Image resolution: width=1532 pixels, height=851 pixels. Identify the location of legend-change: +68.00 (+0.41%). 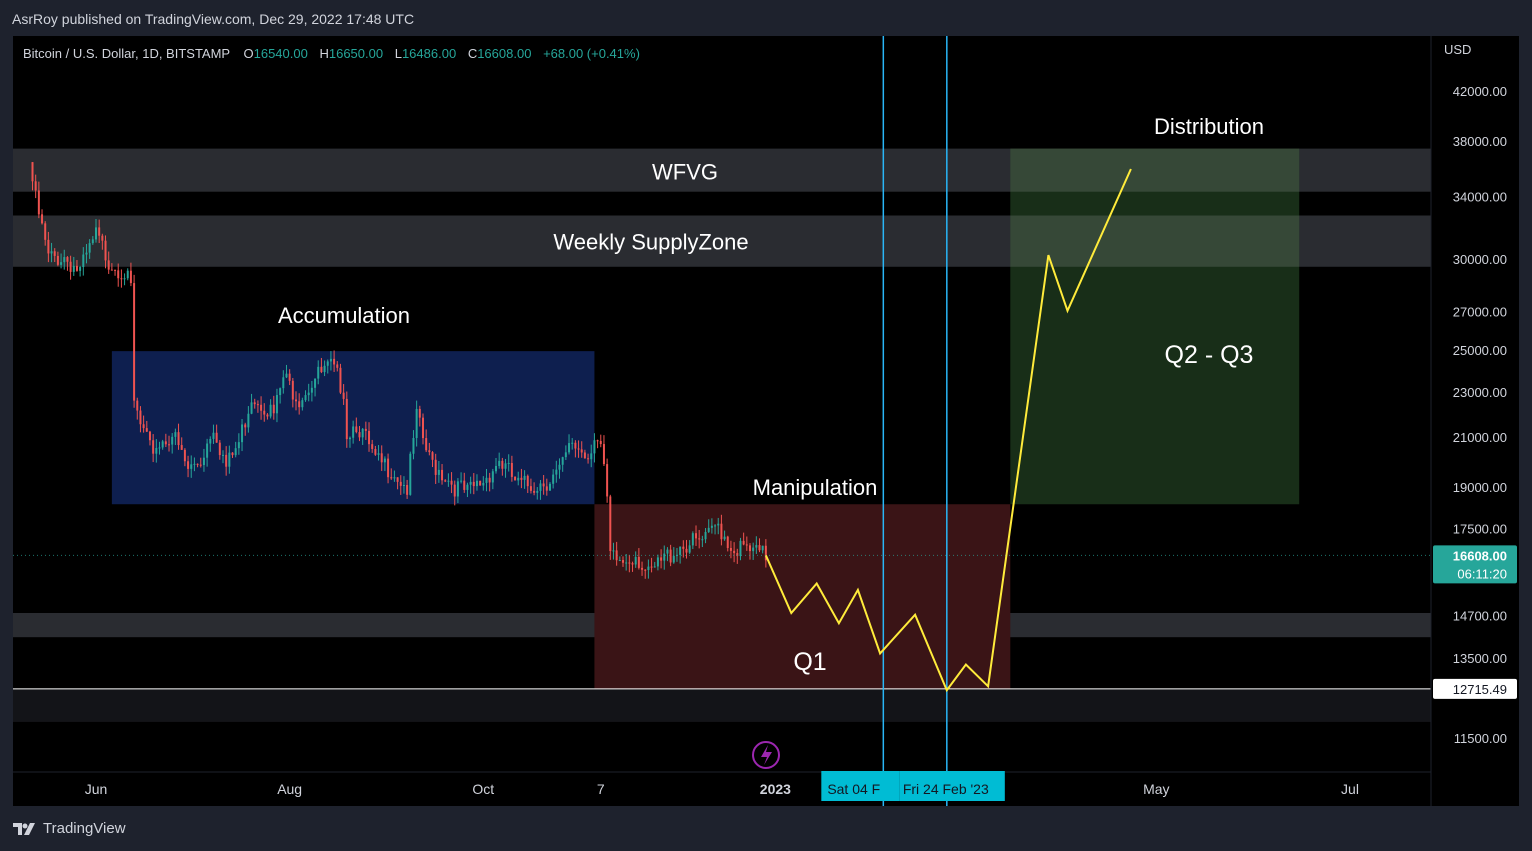
(591, 53).